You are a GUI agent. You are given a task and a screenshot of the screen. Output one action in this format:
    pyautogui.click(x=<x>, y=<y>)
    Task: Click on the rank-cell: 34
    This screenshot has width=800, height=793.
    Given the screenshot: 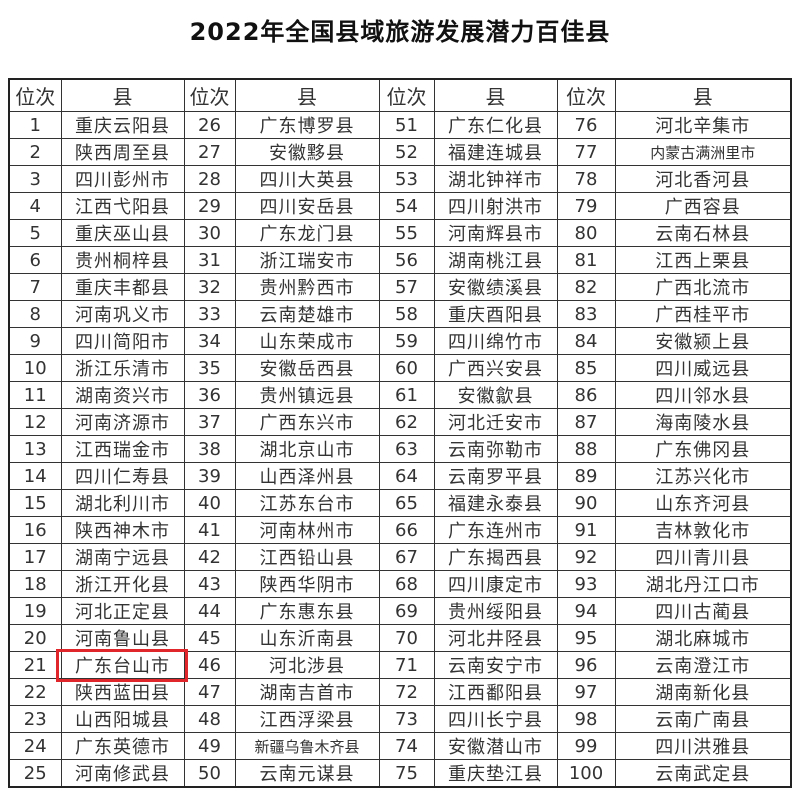 What is the action you would take?
    pyautogui.click(x=209, y=341)
    